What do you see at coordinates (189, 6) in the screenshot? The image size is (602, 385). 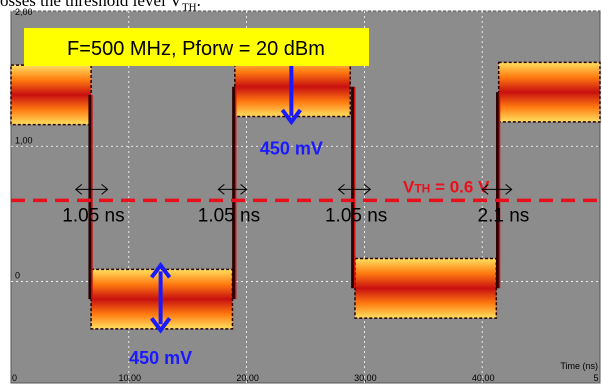 I see `caption-subscript: TH` at bounding box center [189, 6].